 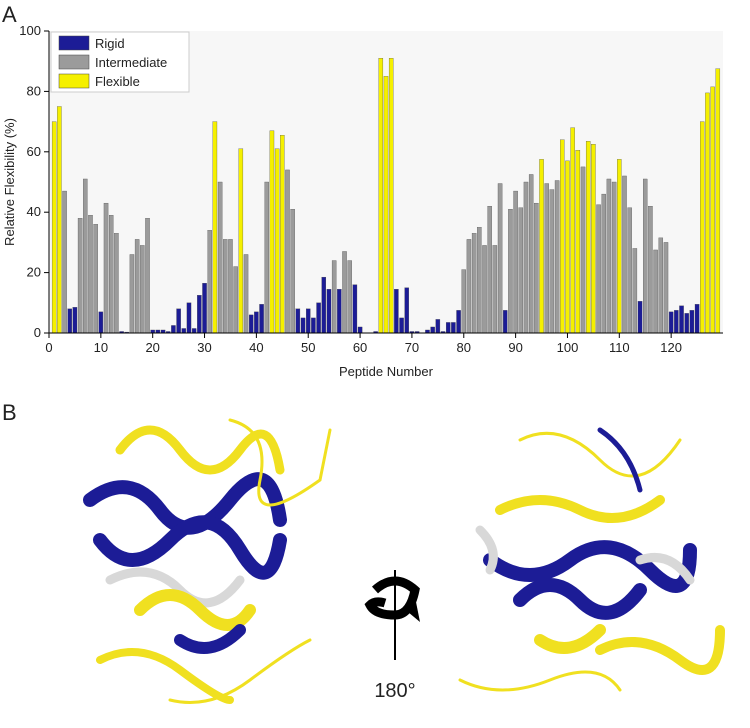 I want to click on legend-label: Rigid, so click(x=110, y=43).